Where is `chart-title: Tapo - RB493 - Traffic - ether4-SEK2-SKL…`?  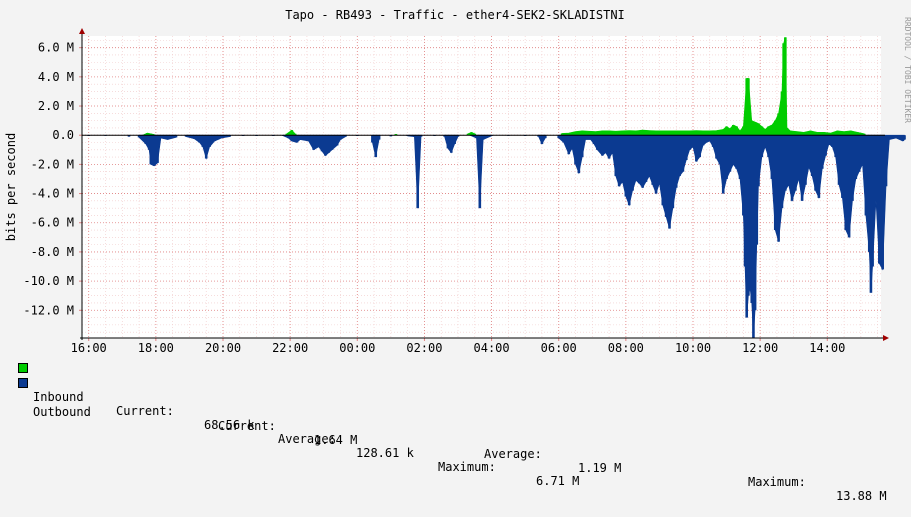
chart-title: Tapo - RB493 - Traffic - ether4-SEK2-SKL… is located at coordinates (455, 15).